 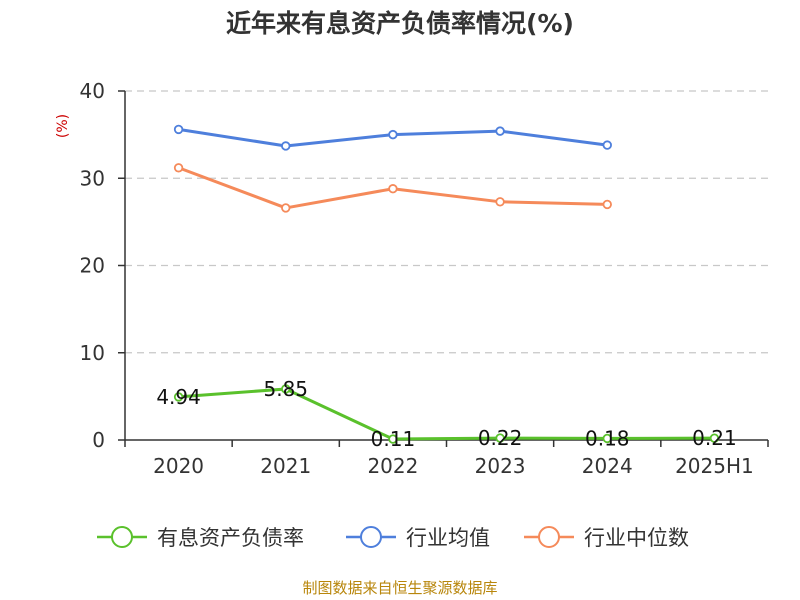 I want to click on legend-label: 有息资产负债率, so click(x=230, y=538).